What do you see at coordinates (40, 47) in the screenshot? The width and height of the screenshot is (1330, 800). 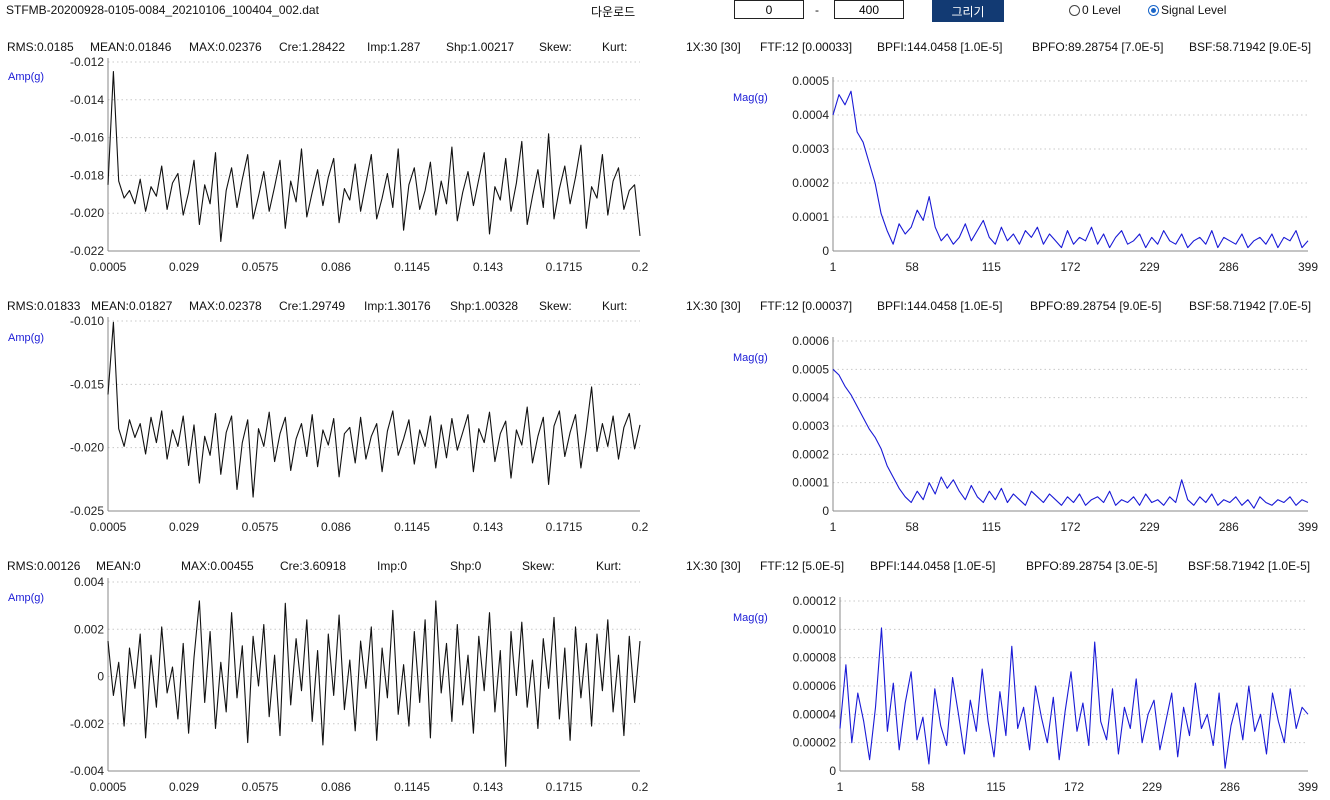 I see `stat-rms: RMS:0.0185` at bounding box center [40, 47].